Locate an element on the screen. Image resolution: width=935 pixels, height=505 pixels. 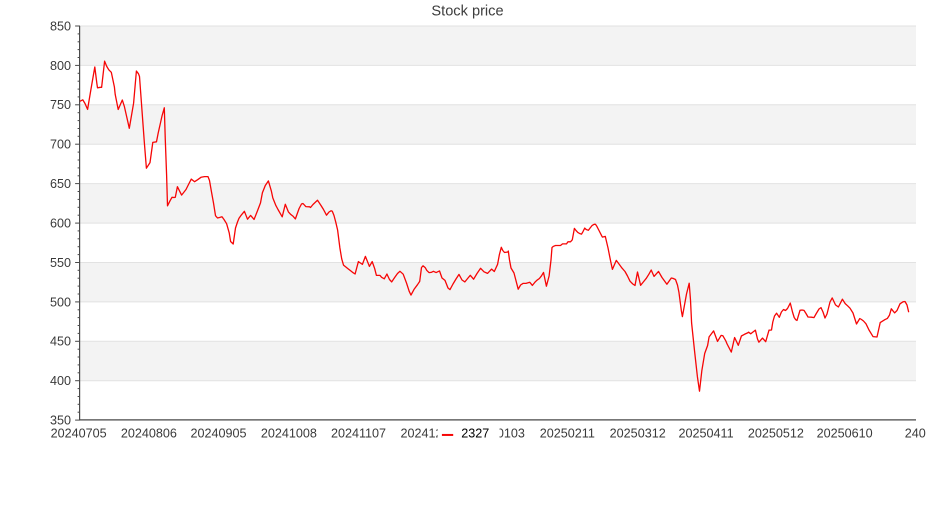
svg-text: 700 is located at coordinates (60, 145).